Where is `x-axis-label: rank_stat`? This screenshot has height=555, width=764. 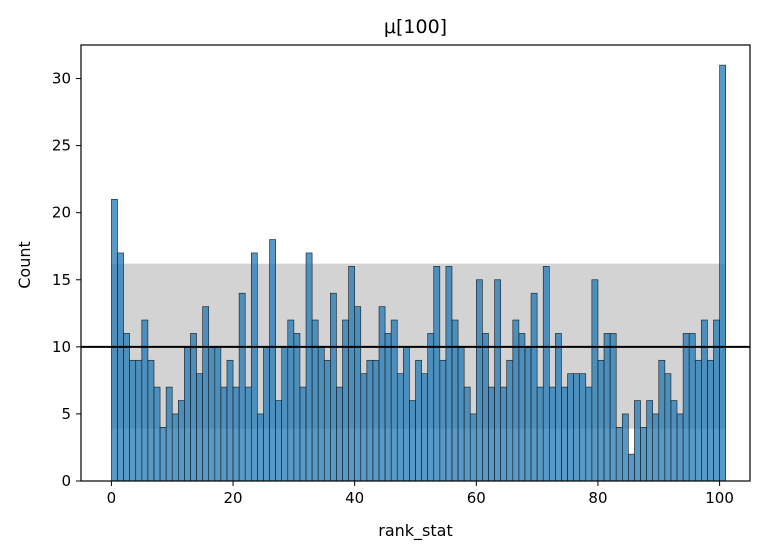 x-axis-label: rank_stat is located at coordinates (415, 531).